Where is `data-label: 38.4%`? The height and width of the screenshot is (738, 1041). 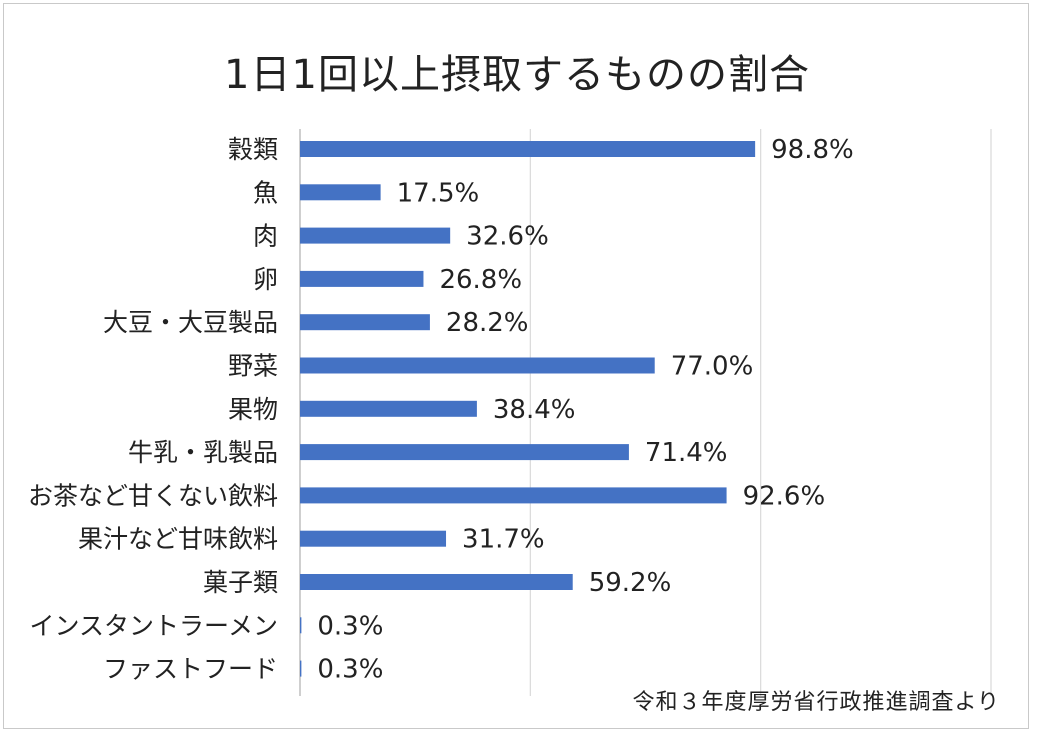
data-label: 38.4% is located at coordinates (534, 410).